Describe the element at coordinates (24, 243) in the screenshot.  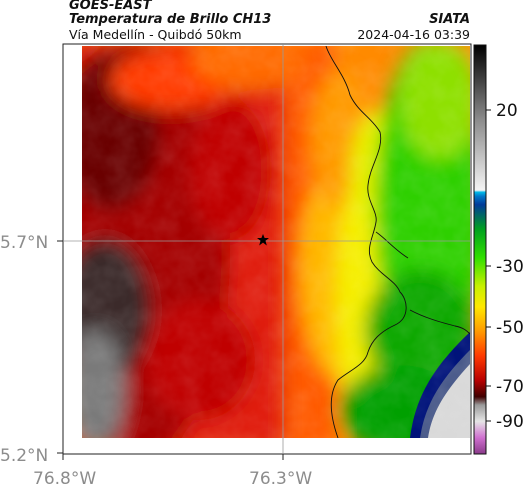
I see `lat-tick-label: 5.7°N` at that location.